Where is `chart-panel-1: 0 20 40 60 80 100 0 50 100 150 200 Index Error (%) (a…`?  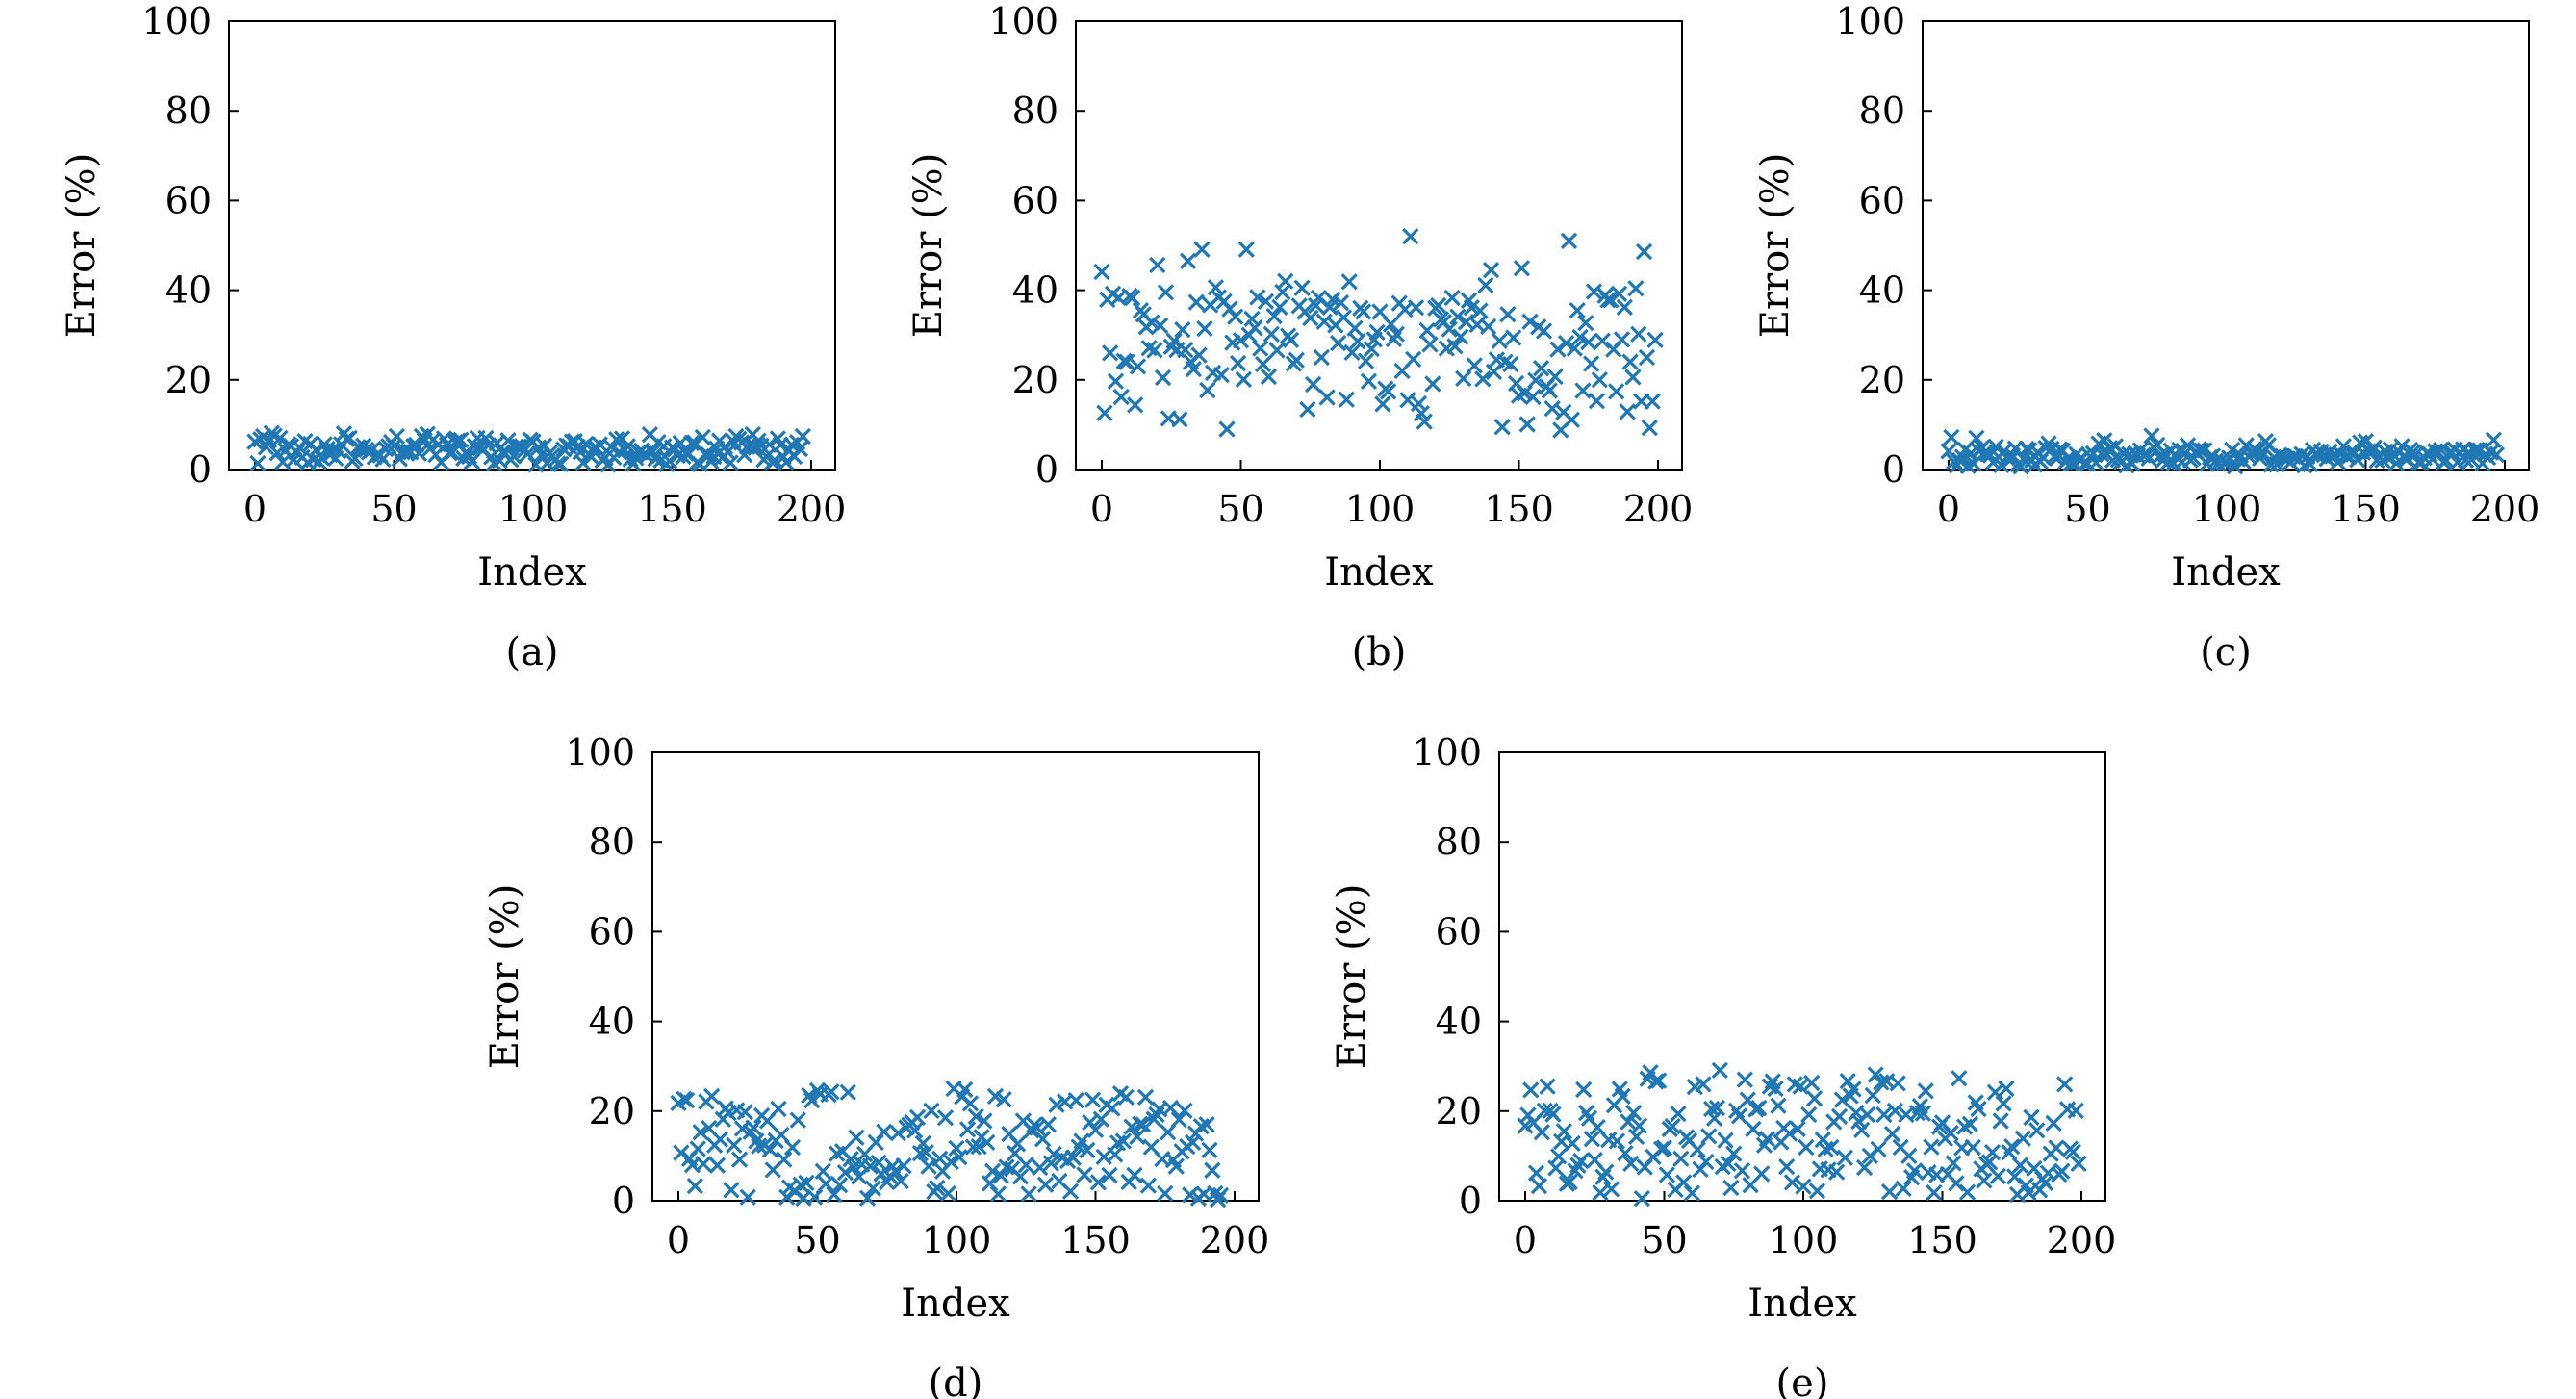 chart-panel-1: 0 20 40 60 80 100 0 50 100 150 200 Index Error (%) (a… is located at coordinates (453, 337).